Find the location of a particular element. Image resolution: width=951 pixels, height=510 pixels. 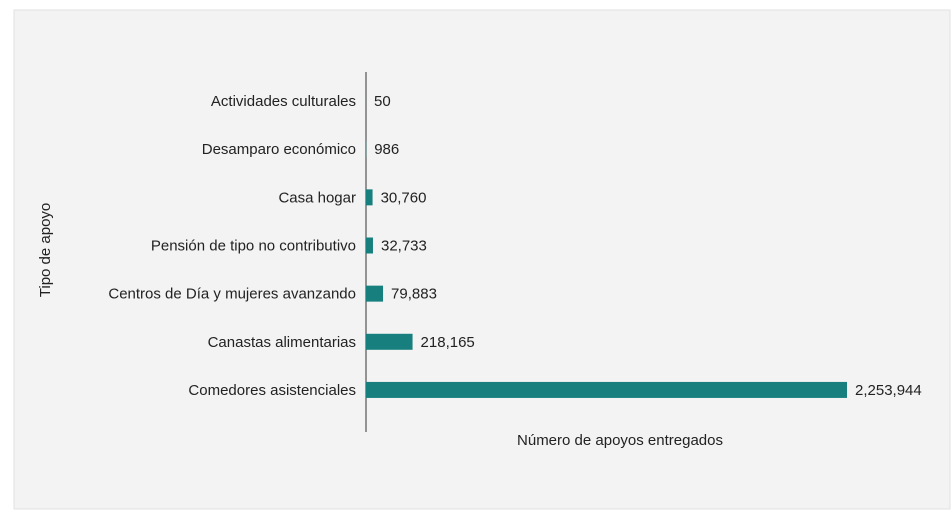

y-tick-label: Centros de Día y mujeres avanzando is located at coordinates (232, 294).